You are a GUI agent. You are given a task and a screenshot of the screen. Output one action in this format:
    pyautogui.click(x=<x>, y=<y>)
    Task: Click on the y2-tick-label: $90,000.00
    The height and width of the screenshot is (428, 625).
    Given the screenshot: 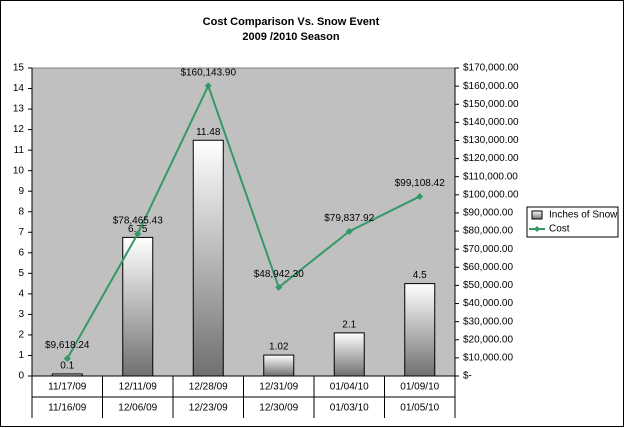 What is the action you would take?
    pyautogui.click(x=488, y=213)
    